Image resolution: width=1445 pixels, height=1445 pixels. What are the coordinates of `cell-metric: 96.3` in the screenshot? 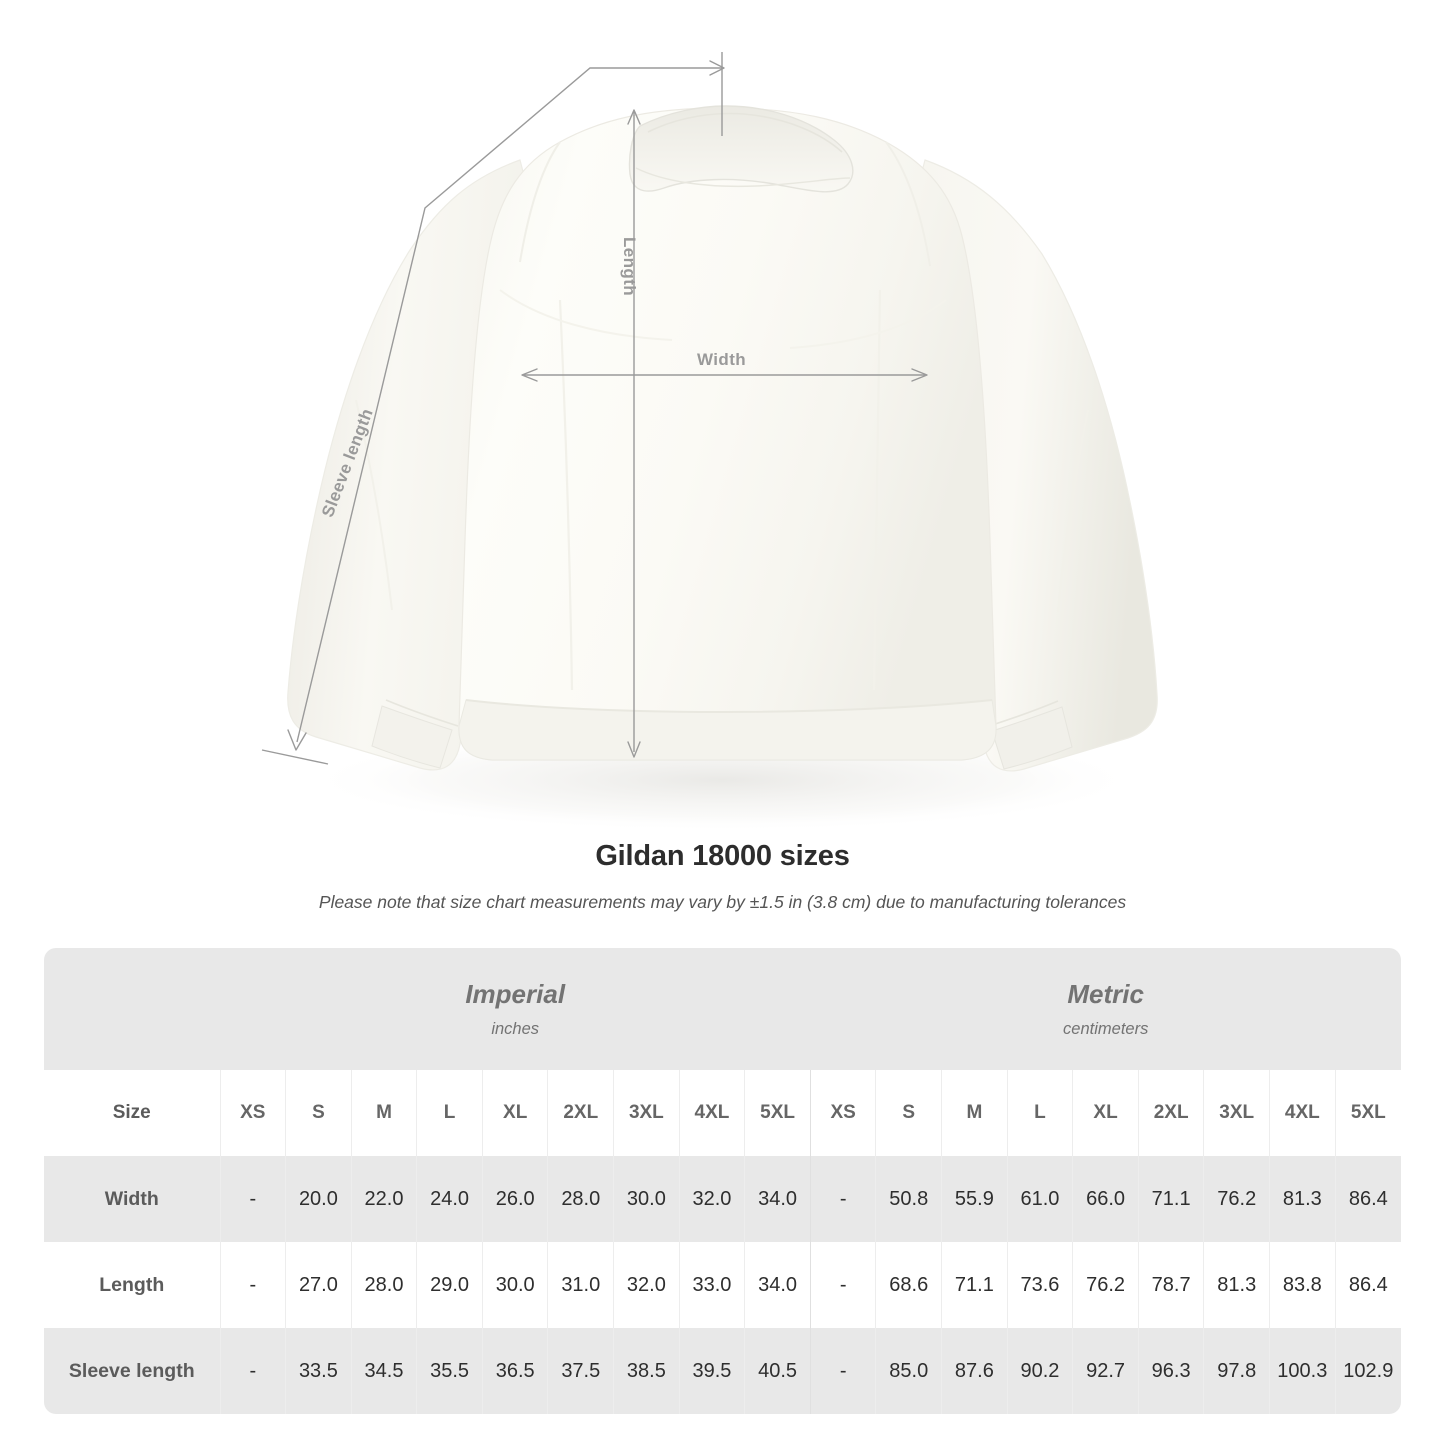 It's located at (1170, 1371).